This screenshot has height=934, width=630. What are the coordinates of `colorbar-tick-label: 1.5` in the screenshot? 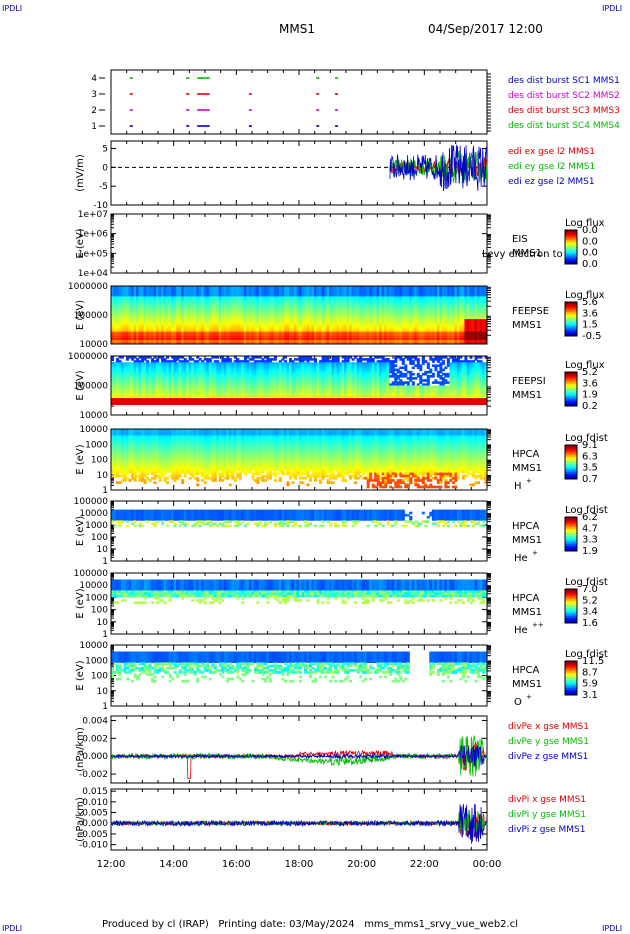 It's located at (590, 325).